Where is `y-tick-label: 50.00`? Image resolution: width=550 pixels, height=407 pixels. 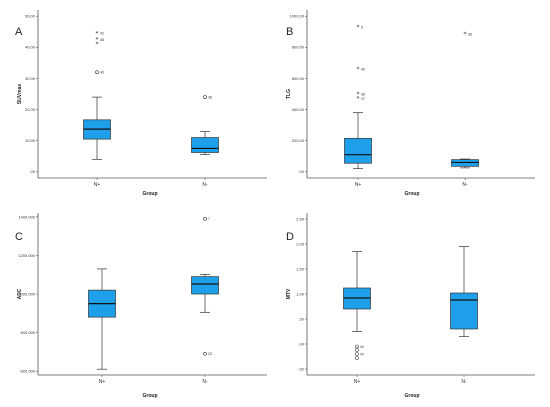
y-tick-label: 50.00 is located at coordinates (30, 16).